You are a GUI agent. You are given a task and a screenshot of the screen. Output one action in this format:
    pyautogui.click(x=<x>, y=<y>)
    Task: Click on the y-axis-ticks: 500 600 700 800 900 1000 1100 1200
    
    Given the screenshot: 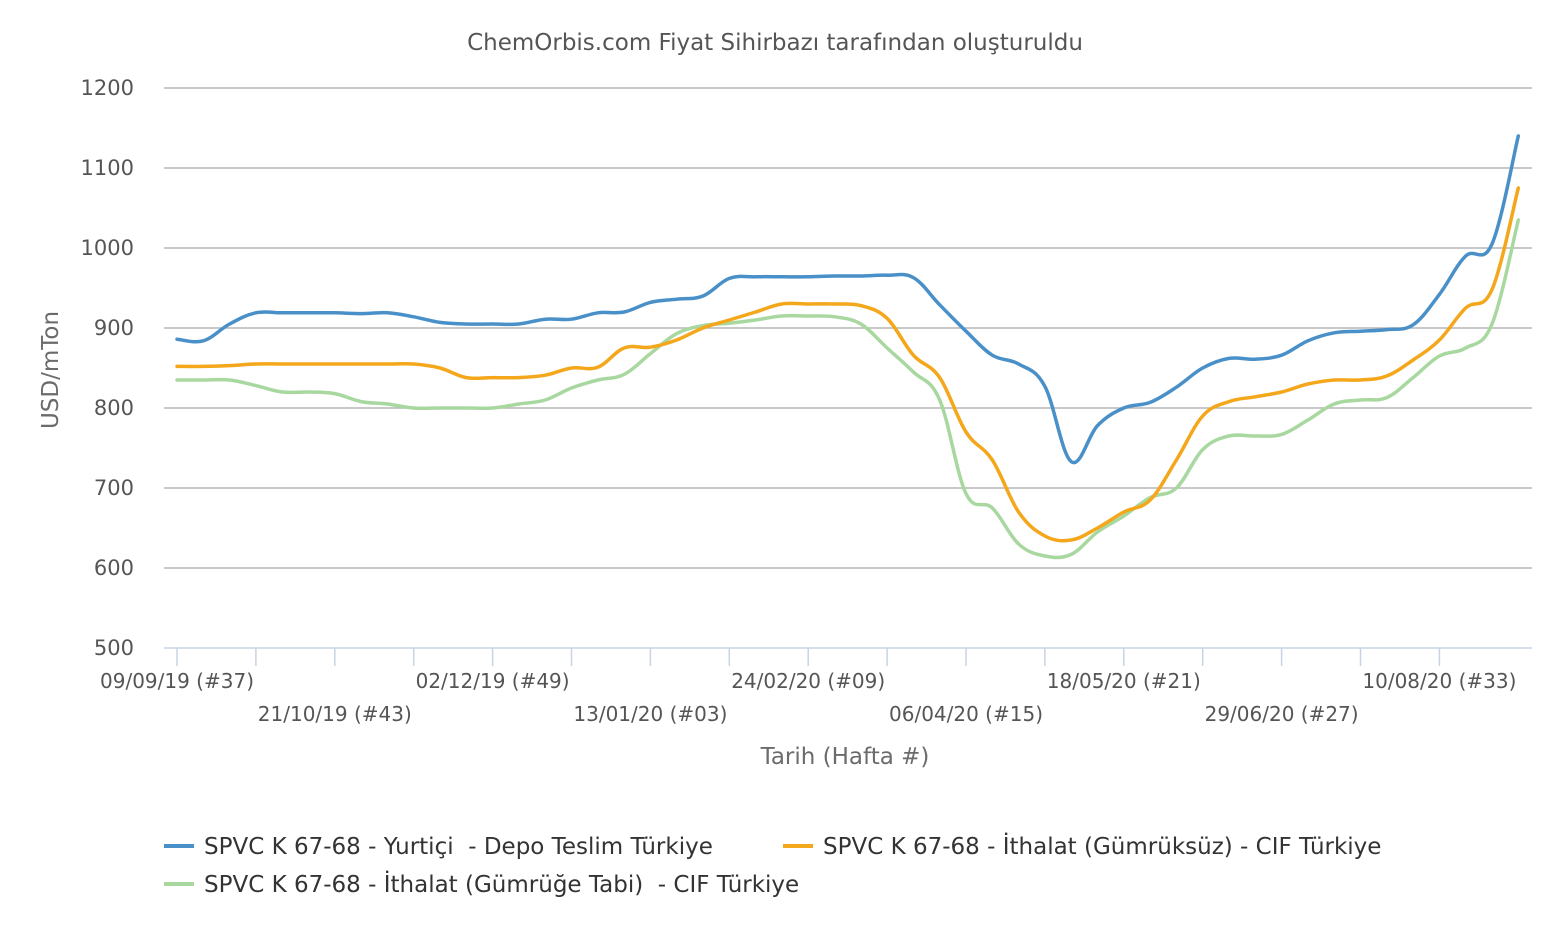 What is the action you would take?
    pyautogui.click(x=107, y=368)
    